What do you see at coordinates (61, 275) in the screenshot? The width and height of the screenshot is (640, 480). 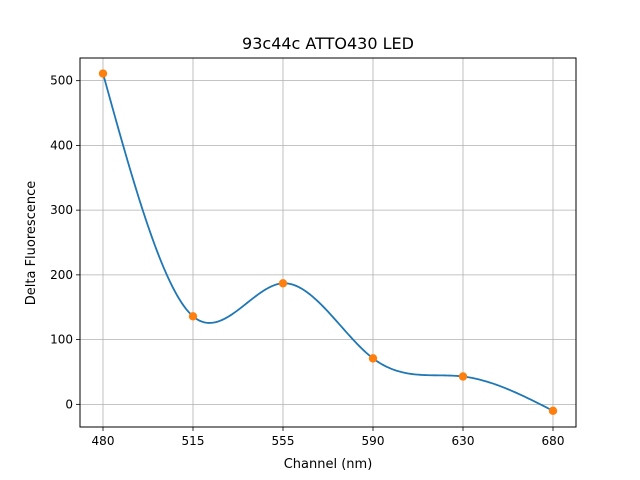 I see `y-tick-label: 200` at bounding box center [61, 275].